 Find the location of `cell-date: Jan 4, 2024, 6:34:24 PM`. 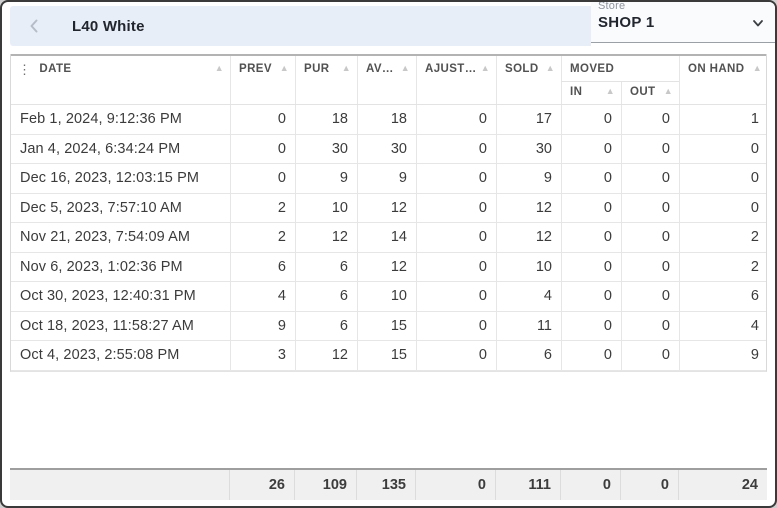

cell-date: Jan 4, 2024, 6:34:24 PM is located at coordinates (100, 148).